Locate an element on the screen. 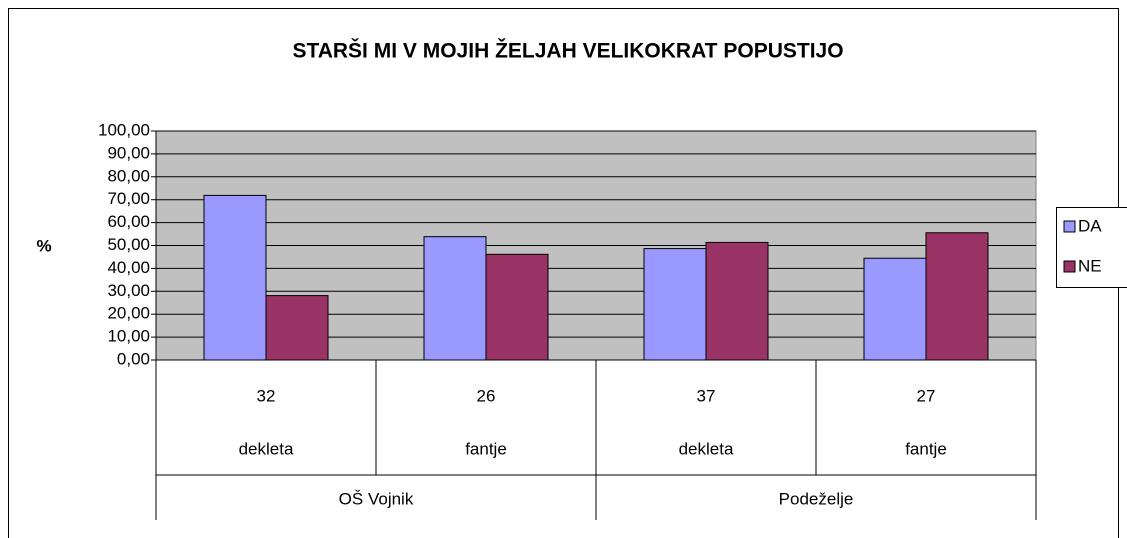 This screenshot has width=1127, height=538. legend-label: DA is located at coordinates (1090, 225).